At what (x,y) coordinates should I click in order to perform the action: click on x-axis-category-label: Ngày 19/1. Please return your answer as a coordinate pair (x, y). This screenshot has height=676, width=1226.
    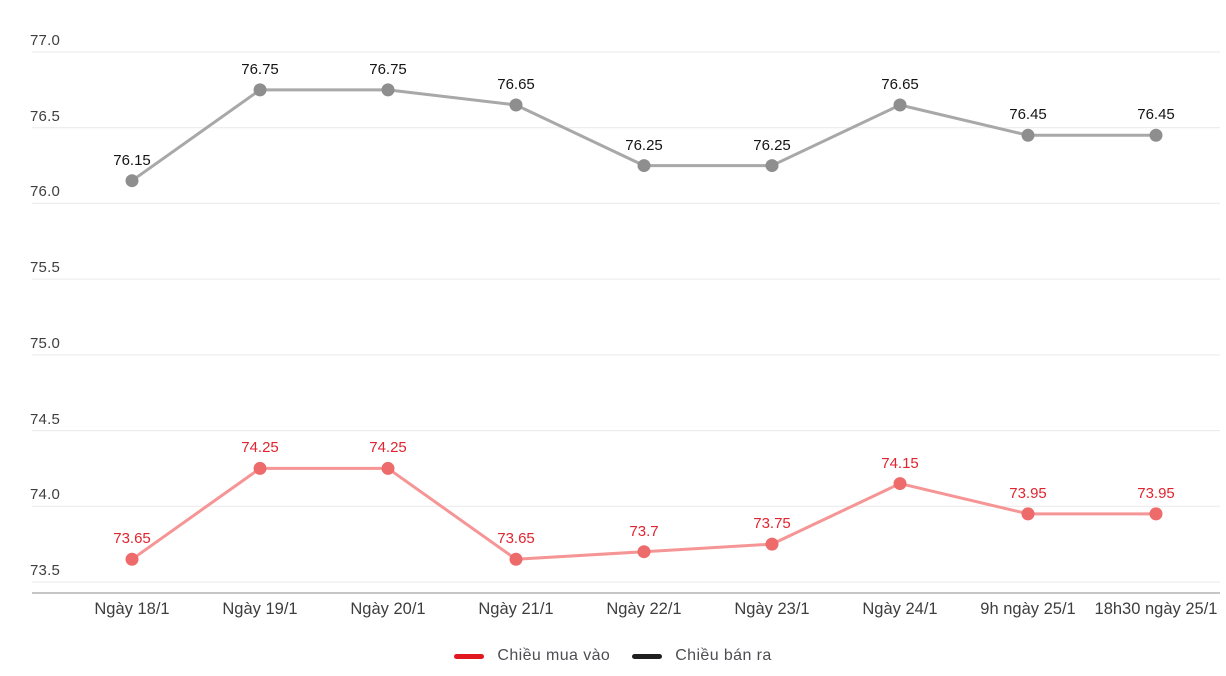
    Looking at the image, I should click on (260, 609).